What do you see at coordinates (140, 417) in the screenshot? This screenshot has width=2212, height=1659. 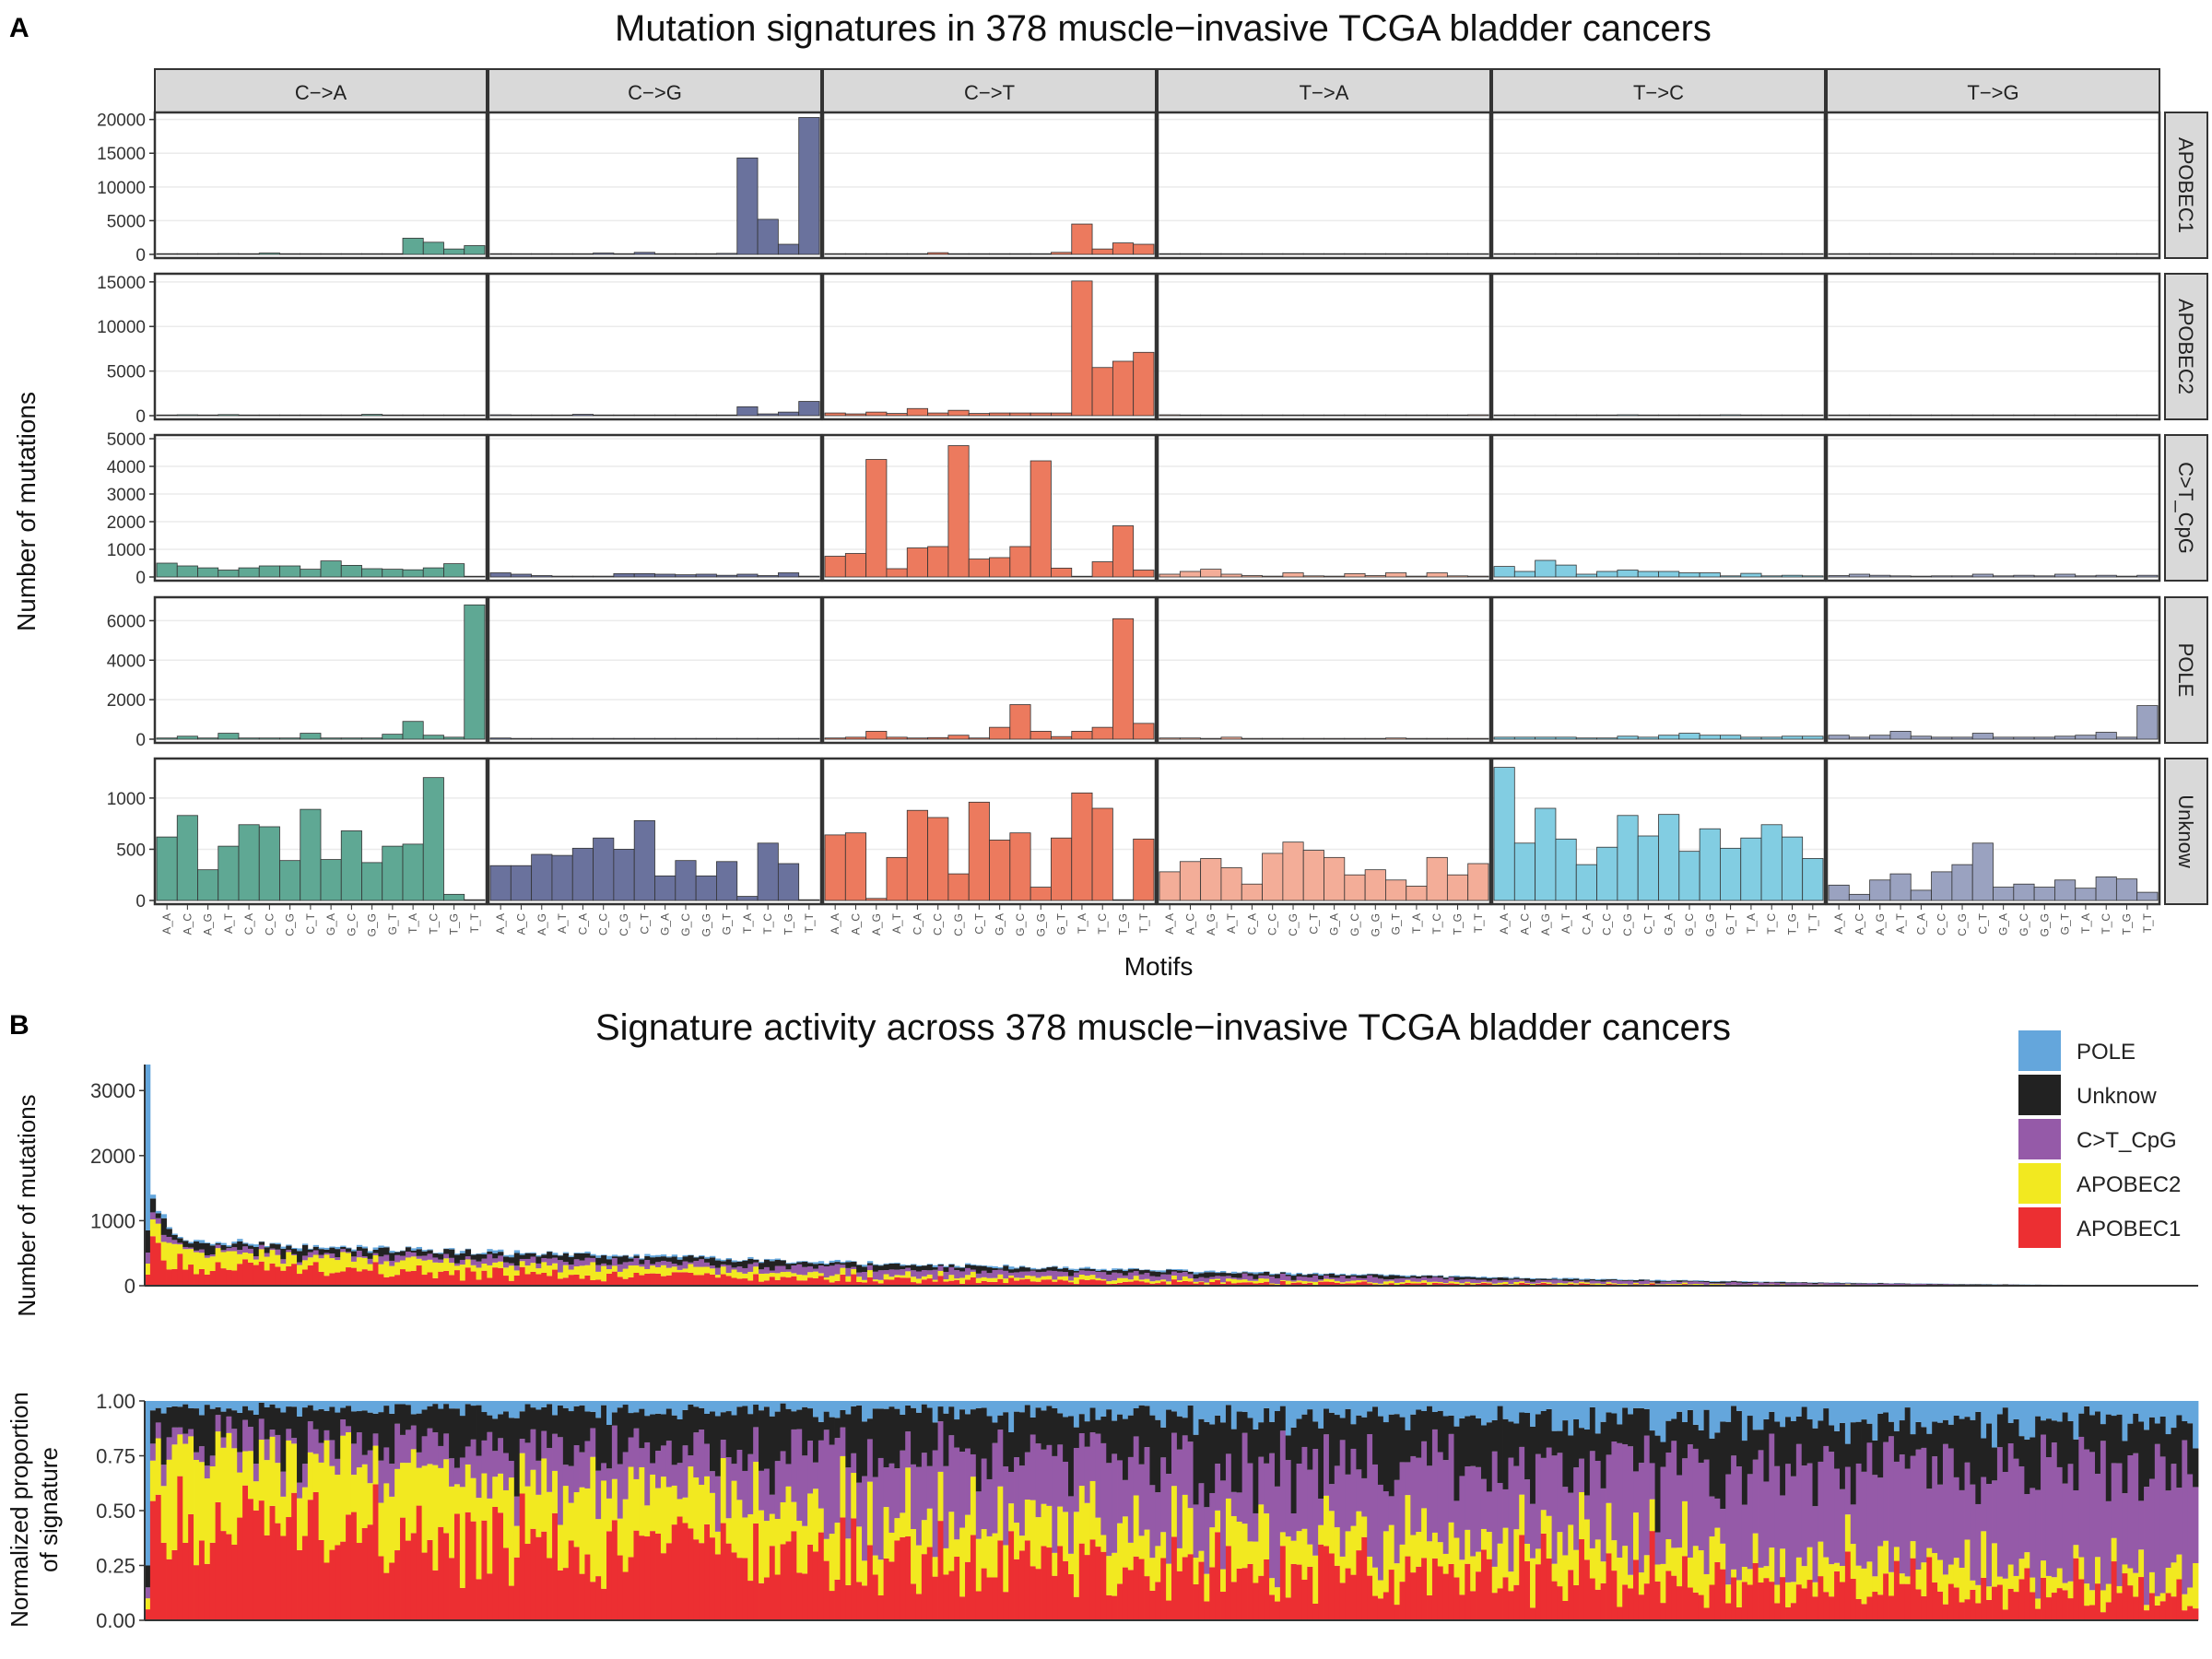 I see `y-tick-label: 0` at bounding box center [140, 417].